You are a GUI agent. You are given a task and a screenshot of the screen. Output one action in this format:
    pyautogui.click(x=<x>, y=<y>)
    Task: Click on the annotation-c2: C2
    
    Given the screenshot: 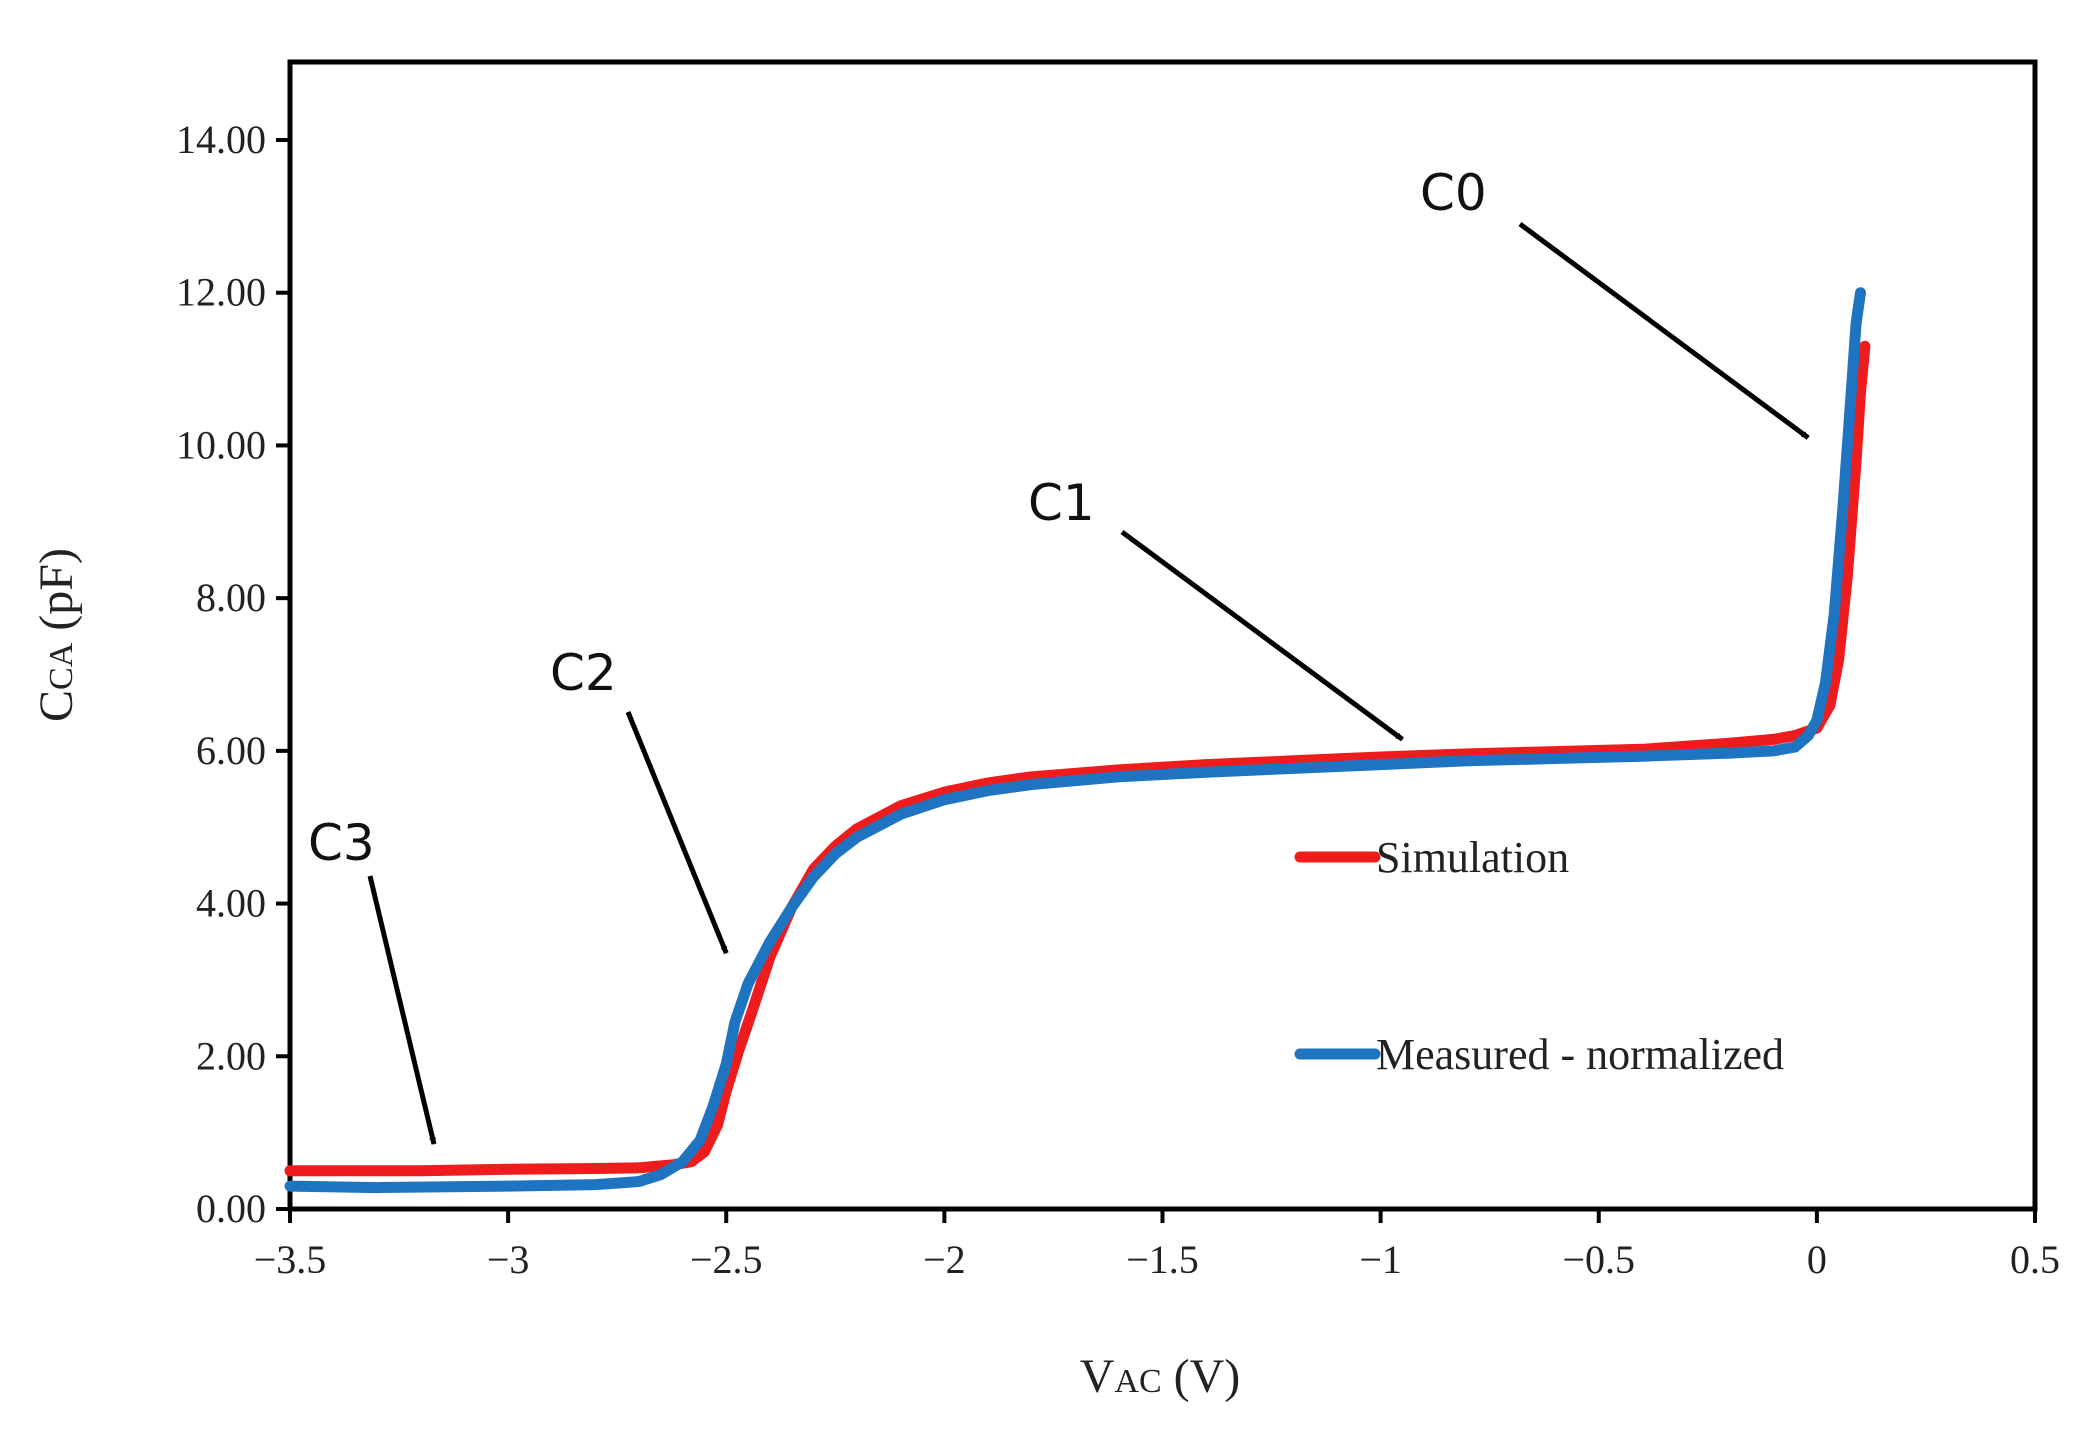 What is the action you would take?
    pyautogui.click(x=639, y=799)
    